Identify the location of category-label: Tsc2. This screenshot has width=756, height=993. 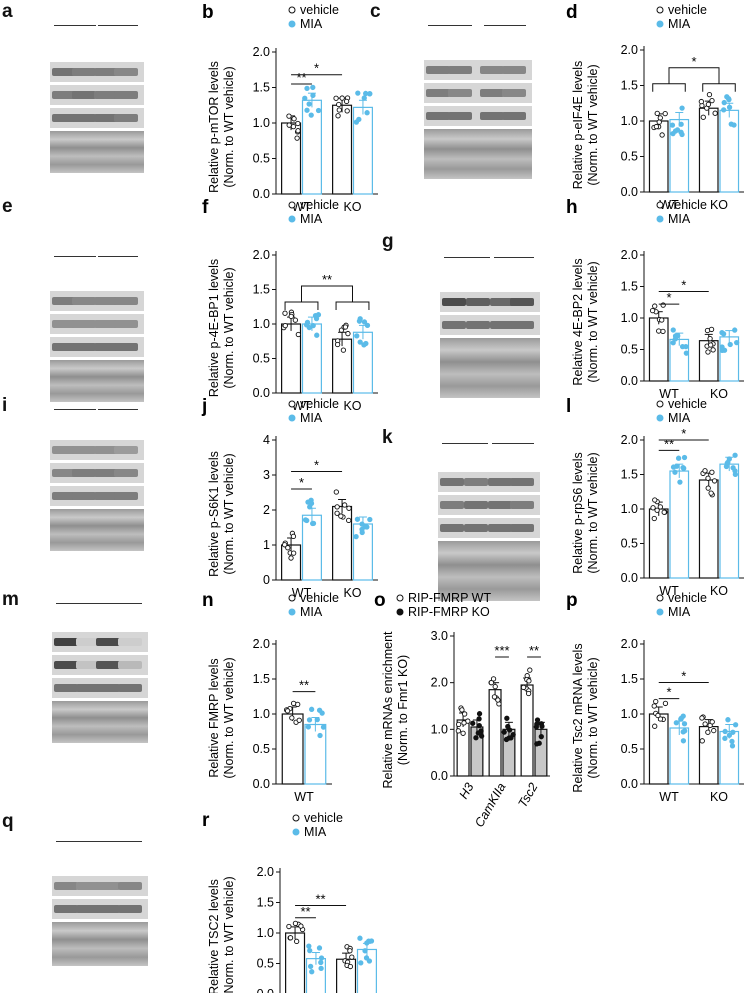
(527, 795).